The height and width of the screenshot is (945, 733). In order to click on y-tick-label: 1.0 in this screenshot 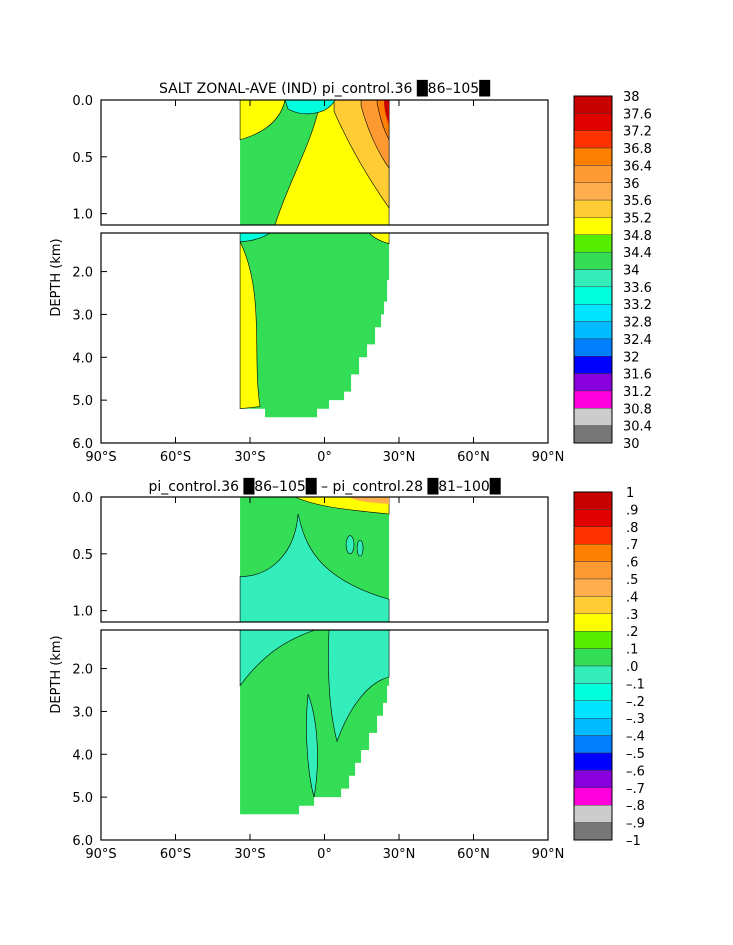, I will do `click(82, 612)`.